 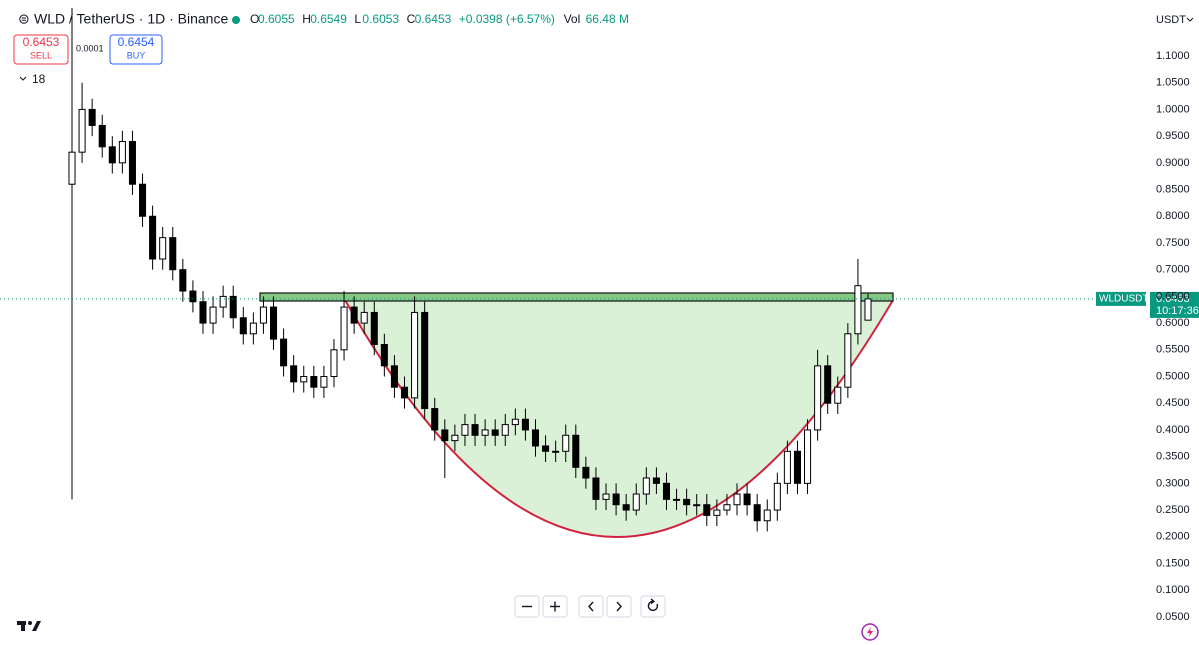 I want to click on left-icon, so click(x=591, y=606).